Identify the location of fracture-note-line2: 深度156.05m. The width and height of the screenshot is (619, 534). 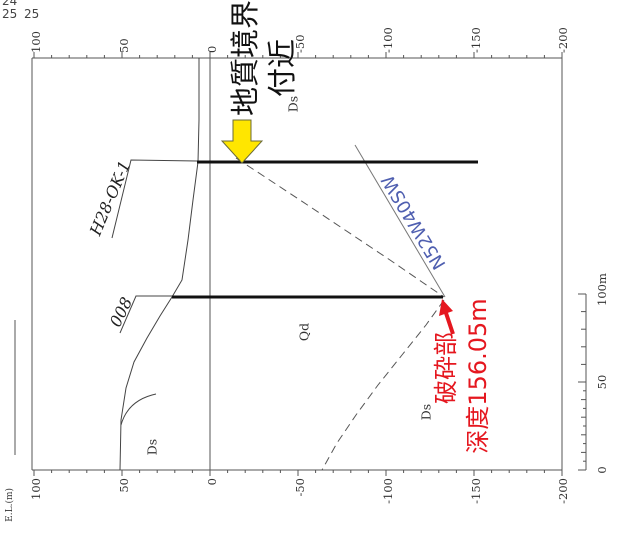
(478, 375).